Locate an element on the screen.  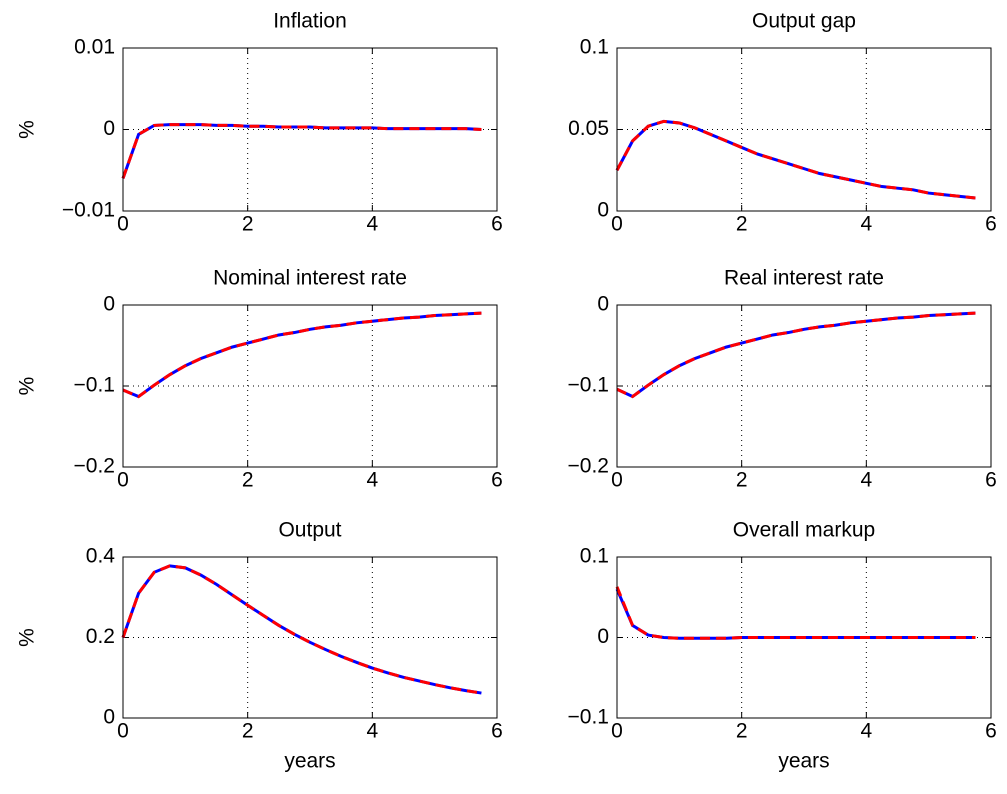
subplot-title: Output is located at coordinates (309, 530).